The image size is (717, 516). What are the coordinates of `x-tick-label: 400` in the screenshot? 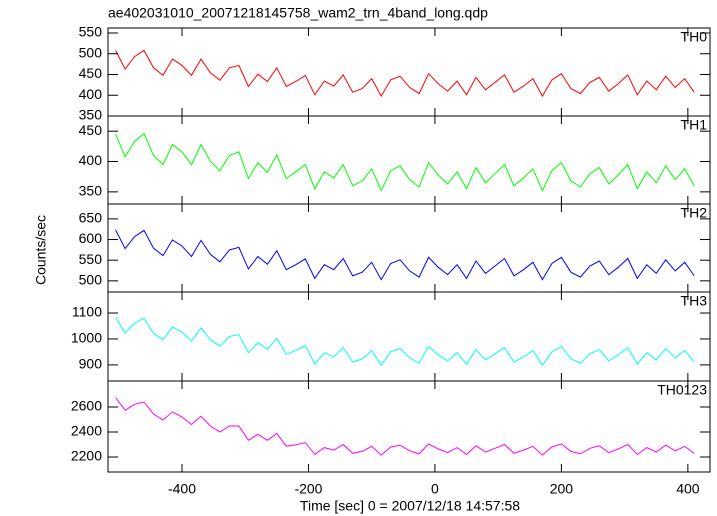 It's located at (688, 489).